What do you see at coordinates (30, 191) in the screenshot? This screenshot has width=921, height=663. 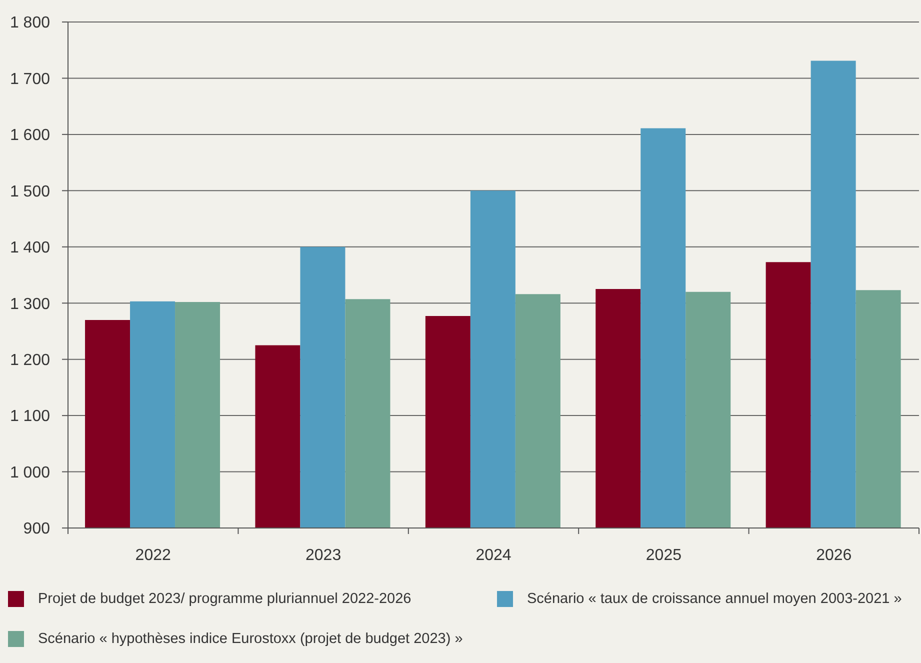 I see `y-tick-label: 1 500` at bounding box center [30, 191].